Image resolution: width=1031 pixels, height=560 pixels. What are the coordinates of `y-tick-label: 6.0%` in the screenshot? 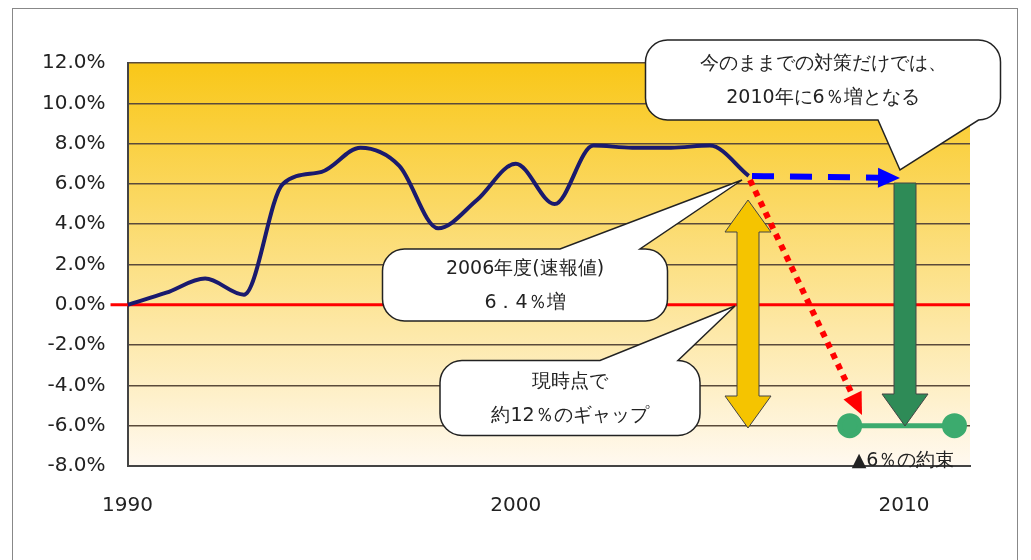 It's located at (80, 182).